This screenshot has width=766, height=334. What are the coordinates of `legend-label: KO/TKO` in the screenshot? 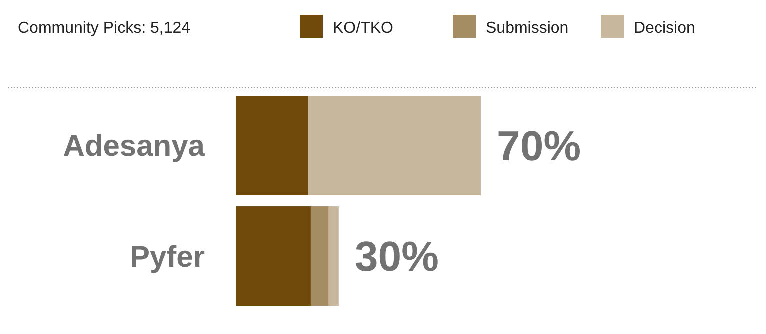 It's located at (363, 28).